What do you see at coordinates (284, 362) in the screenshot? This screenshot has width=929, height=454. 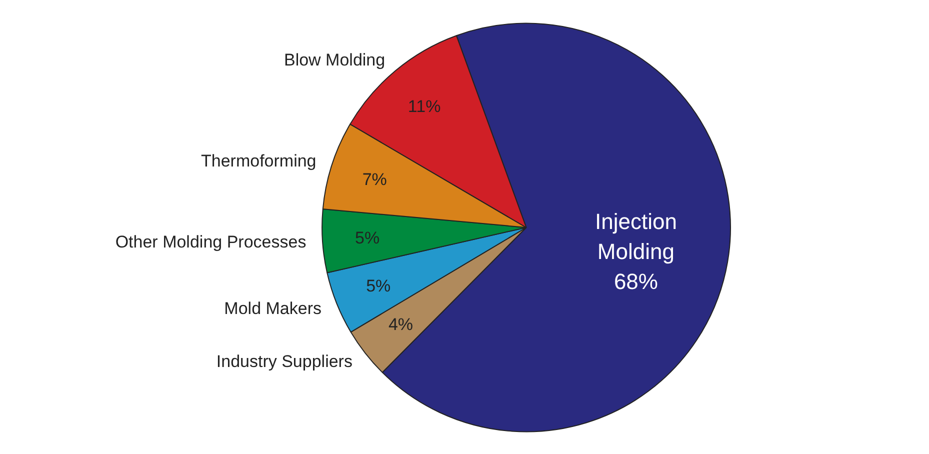 I see `slice-label: Industry Suppliers` at bounding box center [284, 362].